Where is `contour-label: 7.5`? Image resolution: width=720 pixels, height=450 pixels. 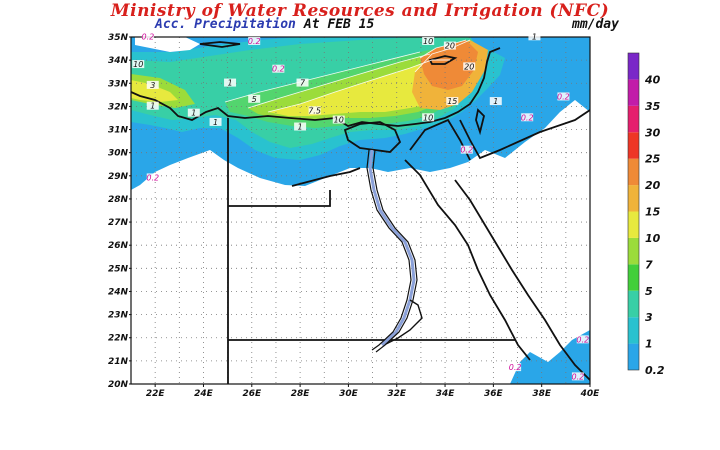
contour-label: 7.5 is located at coordinates (314, 110).